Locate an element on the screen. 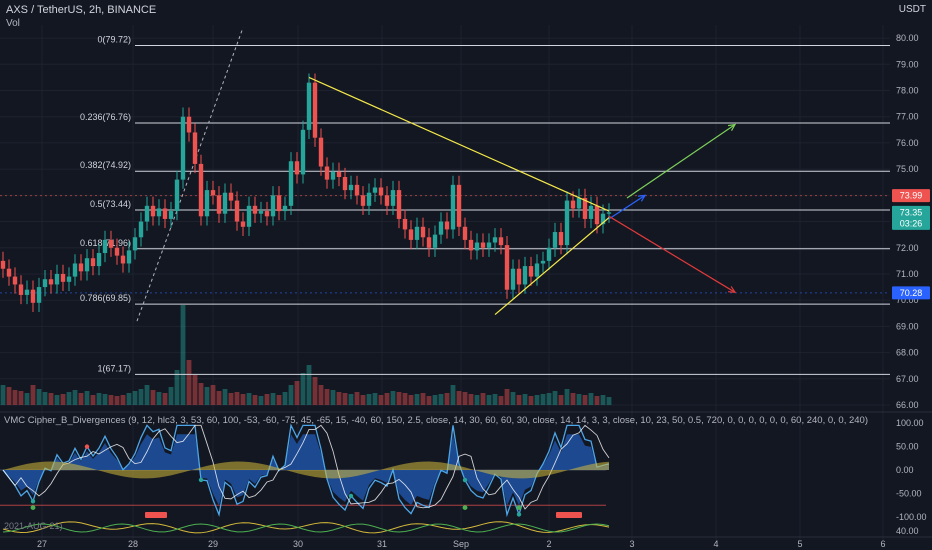 Image resolution: width=932 pixels, height=550 pixels. projection-bear-line is located at coordinates (672, 254).